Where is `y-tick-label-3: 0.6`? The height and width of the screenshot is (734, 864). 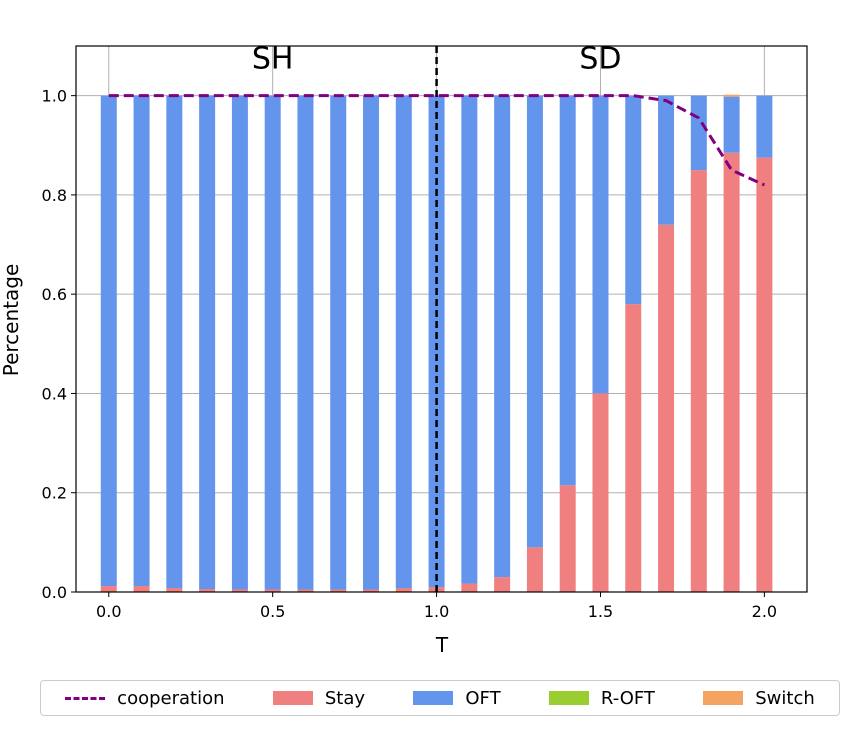
y-tick-label-3: 0.6 is located at coordinates (54, 294).